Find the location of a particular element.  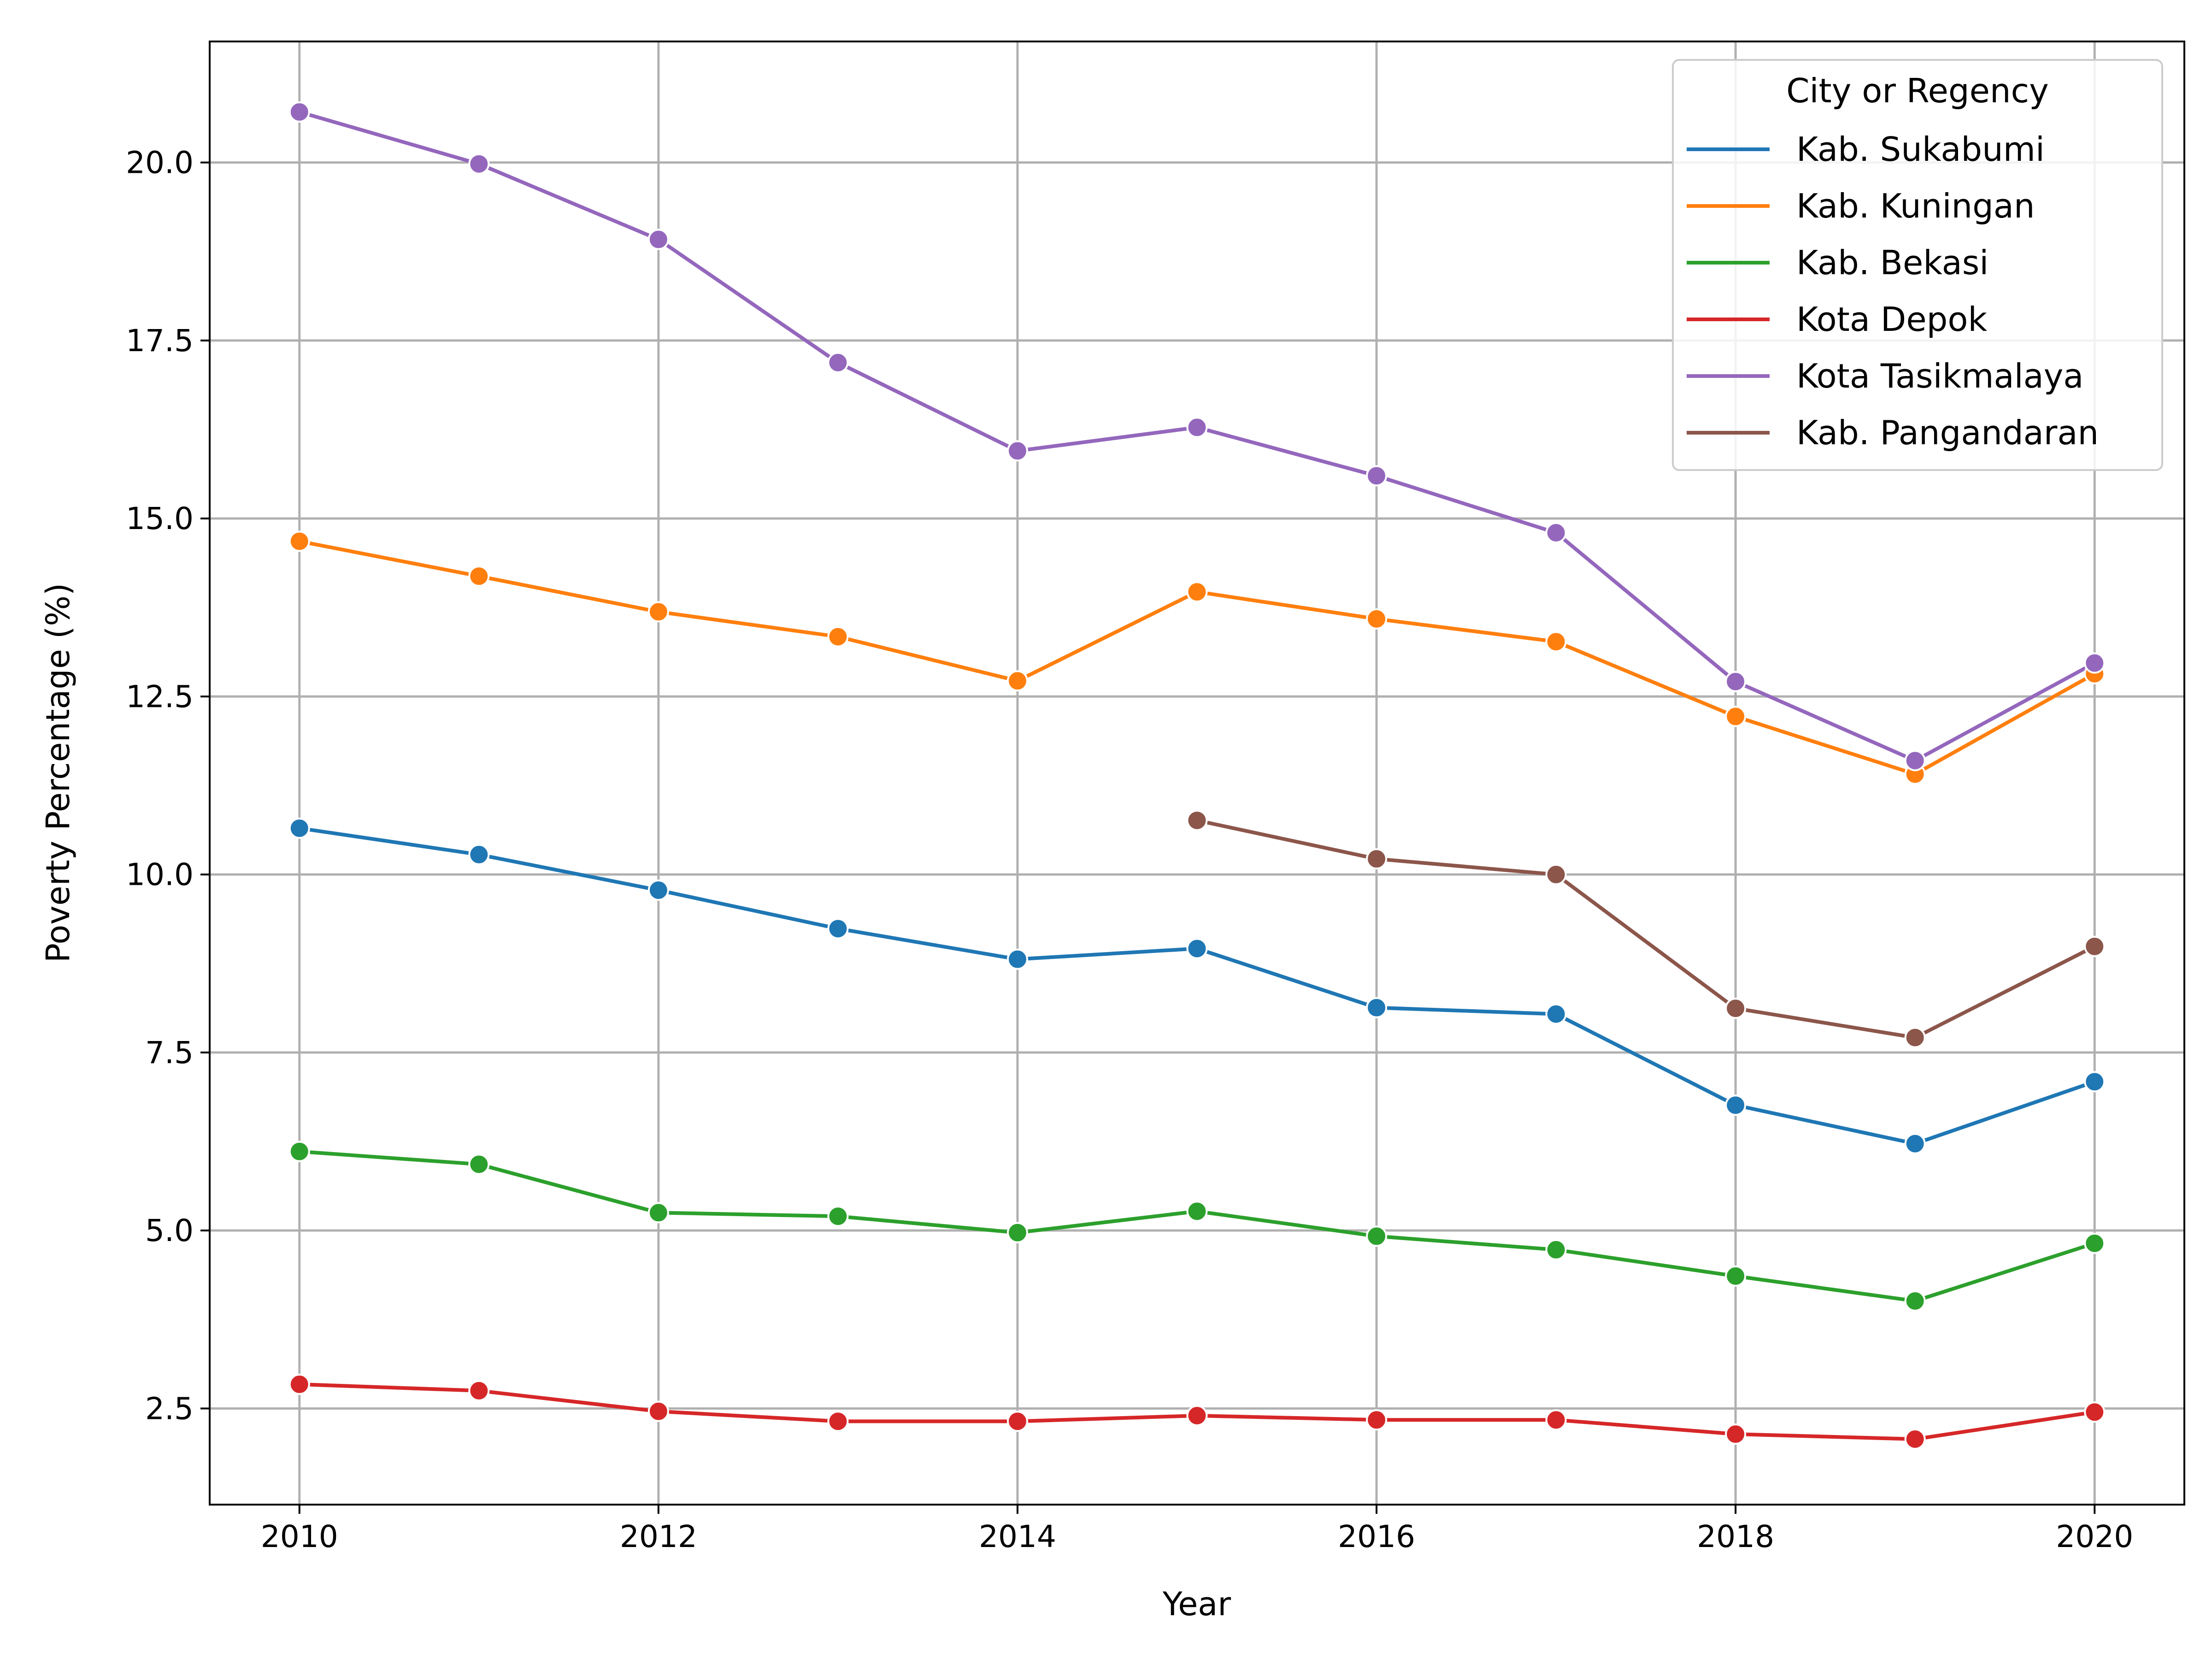

legend-item-kab-sukabumi: Kab. Sukabumi is located at coordinates (1866, 149).